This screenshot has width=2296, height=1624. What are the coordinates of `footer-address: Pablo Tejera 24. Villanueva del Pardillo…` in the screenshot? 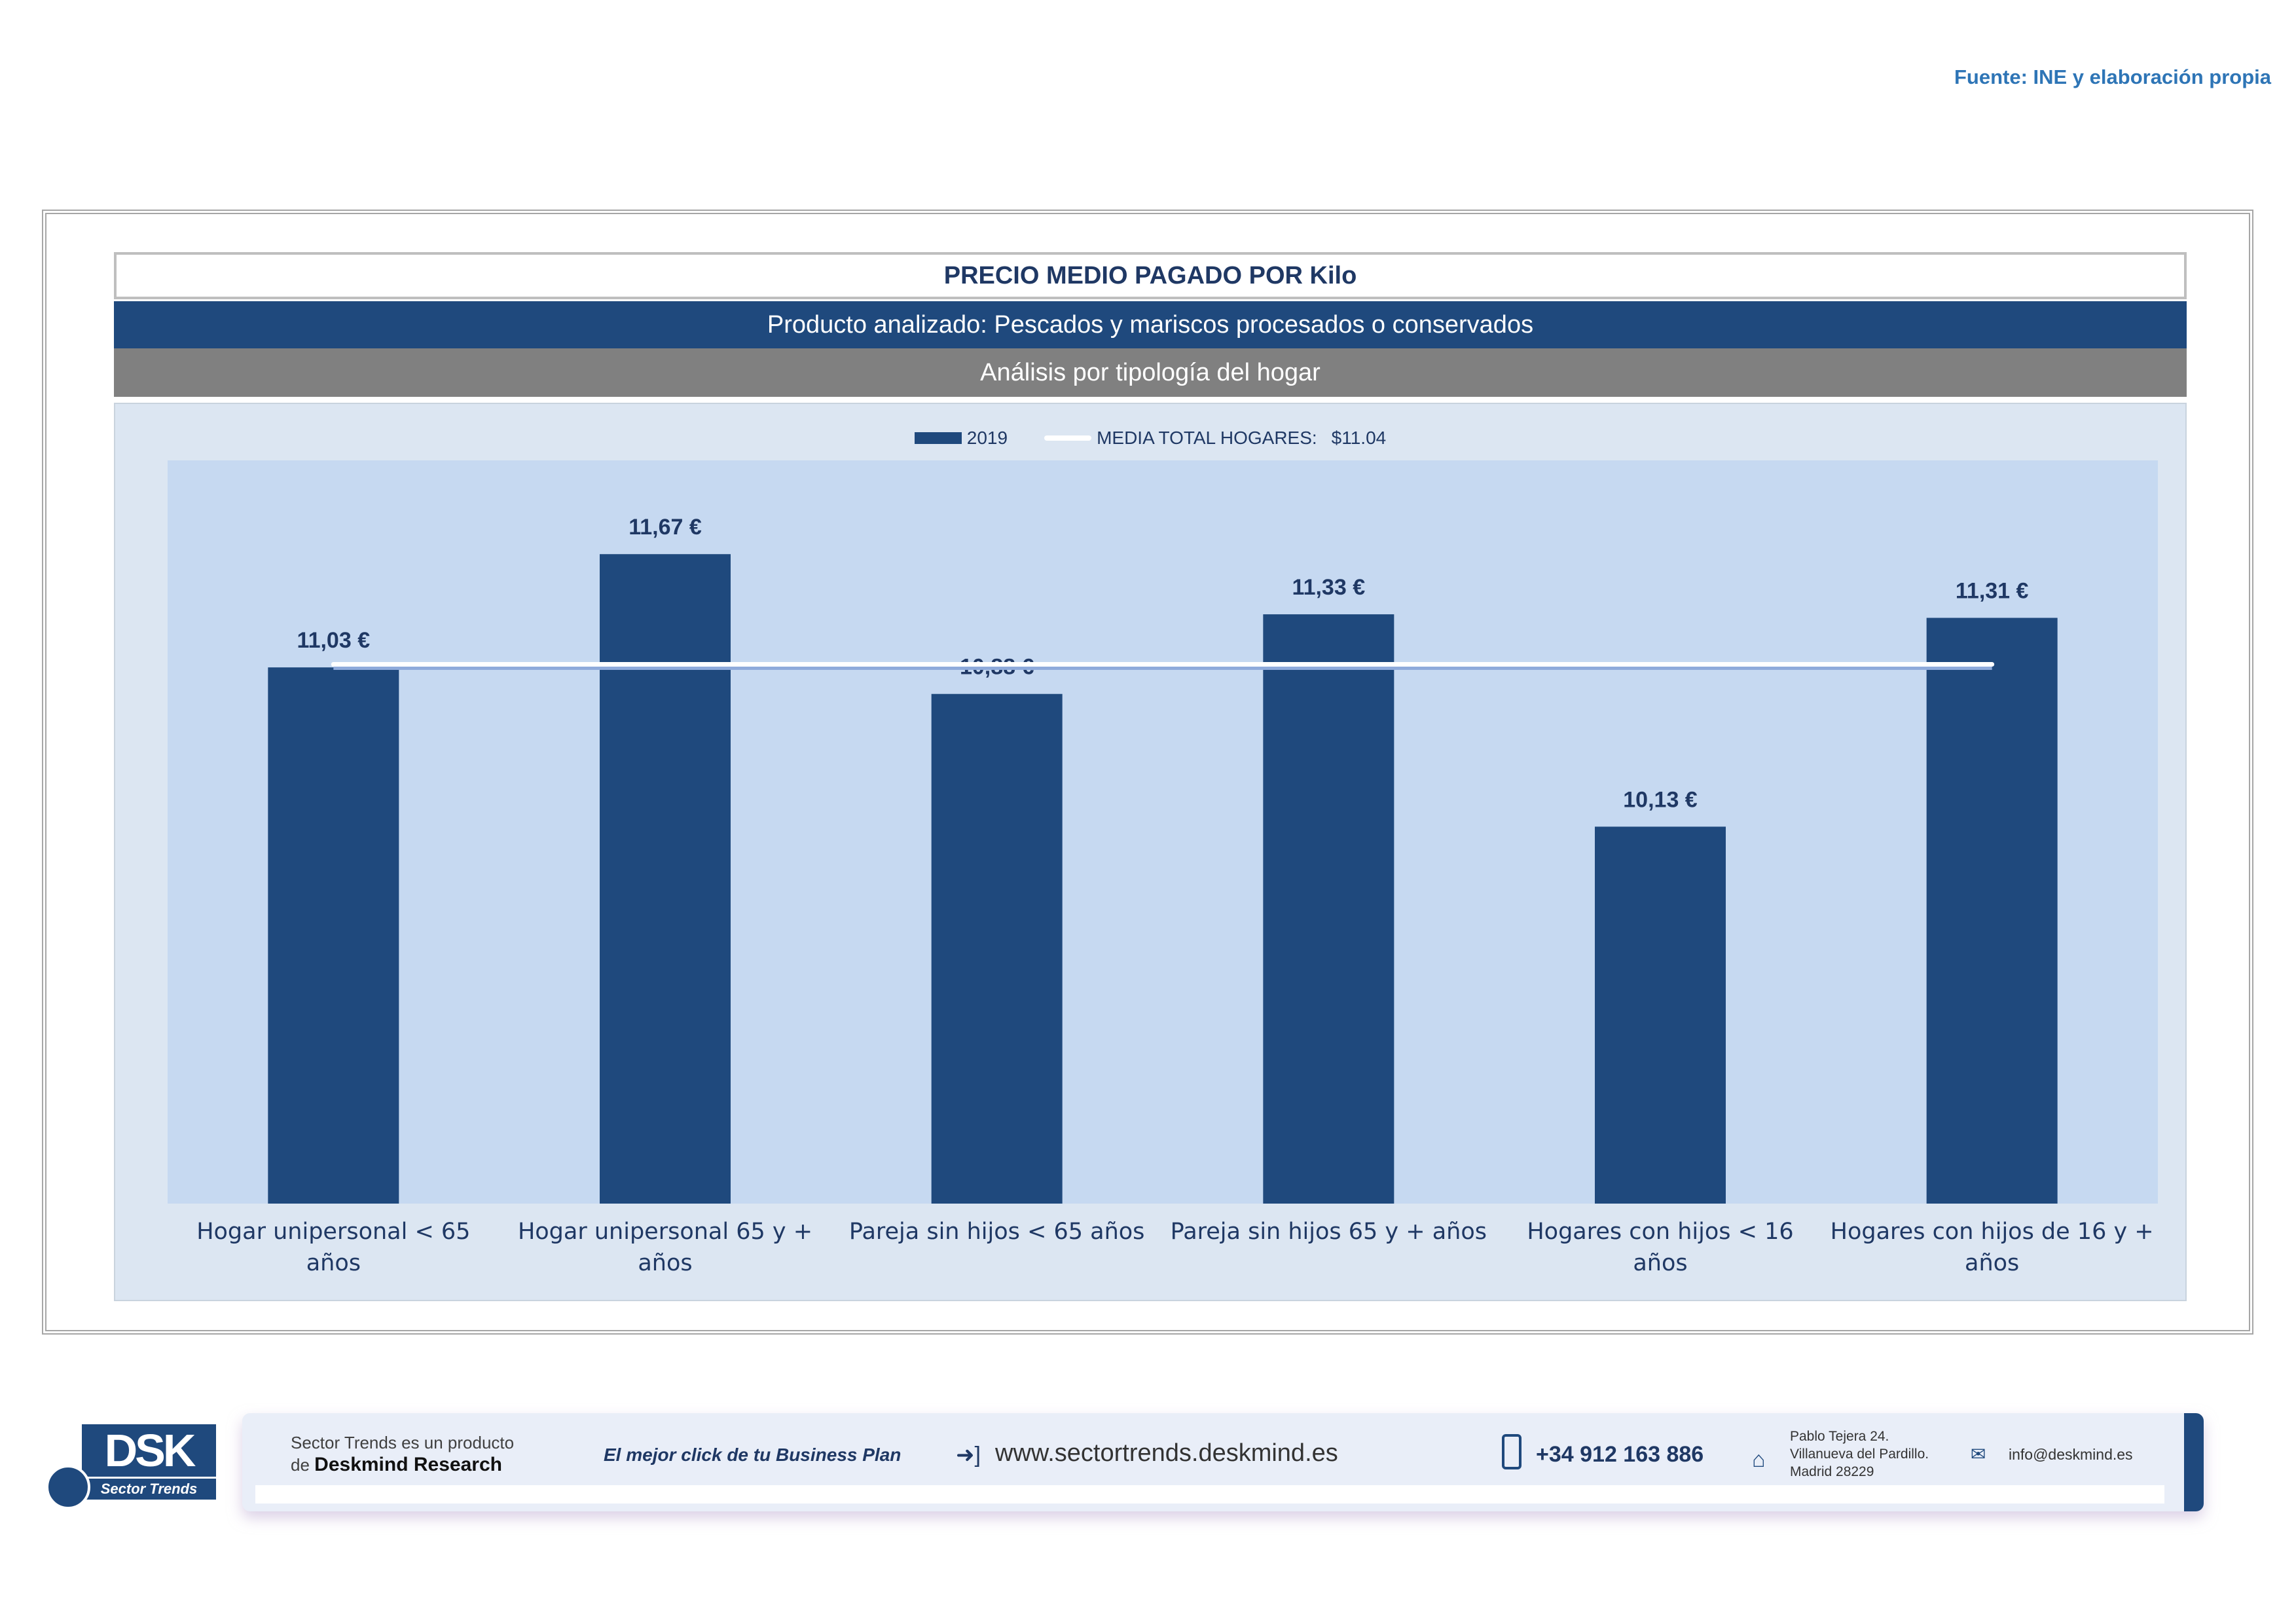 It's located at (1859, 1454).